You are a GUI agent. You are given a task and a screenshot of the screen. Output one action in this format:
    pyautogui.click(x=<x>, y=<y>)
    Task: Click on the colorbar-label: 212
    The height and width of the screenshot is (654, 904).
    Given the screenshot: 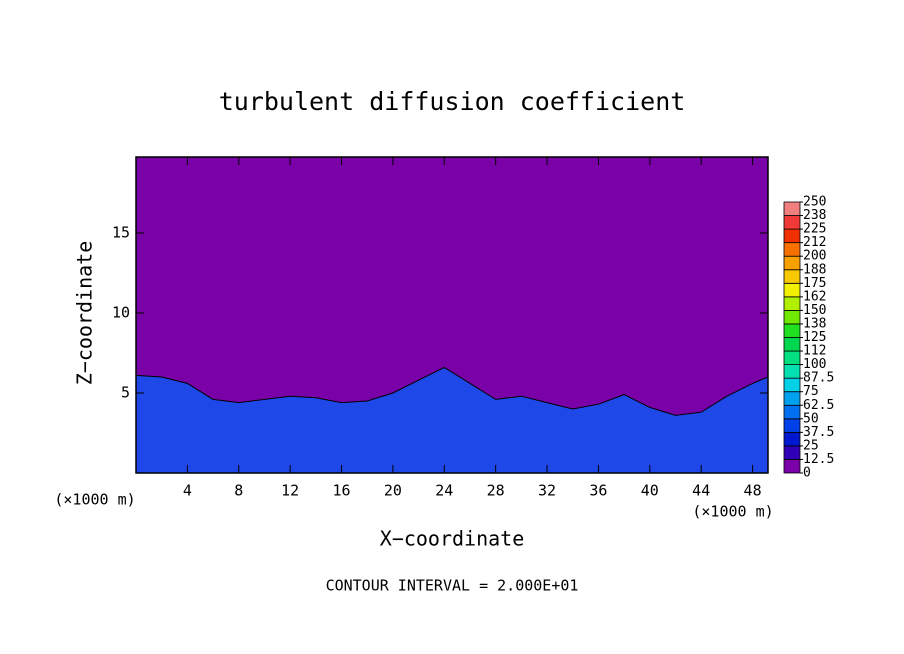 What is the action you would take?
    pyautogui.click(x=814, y=242)
    